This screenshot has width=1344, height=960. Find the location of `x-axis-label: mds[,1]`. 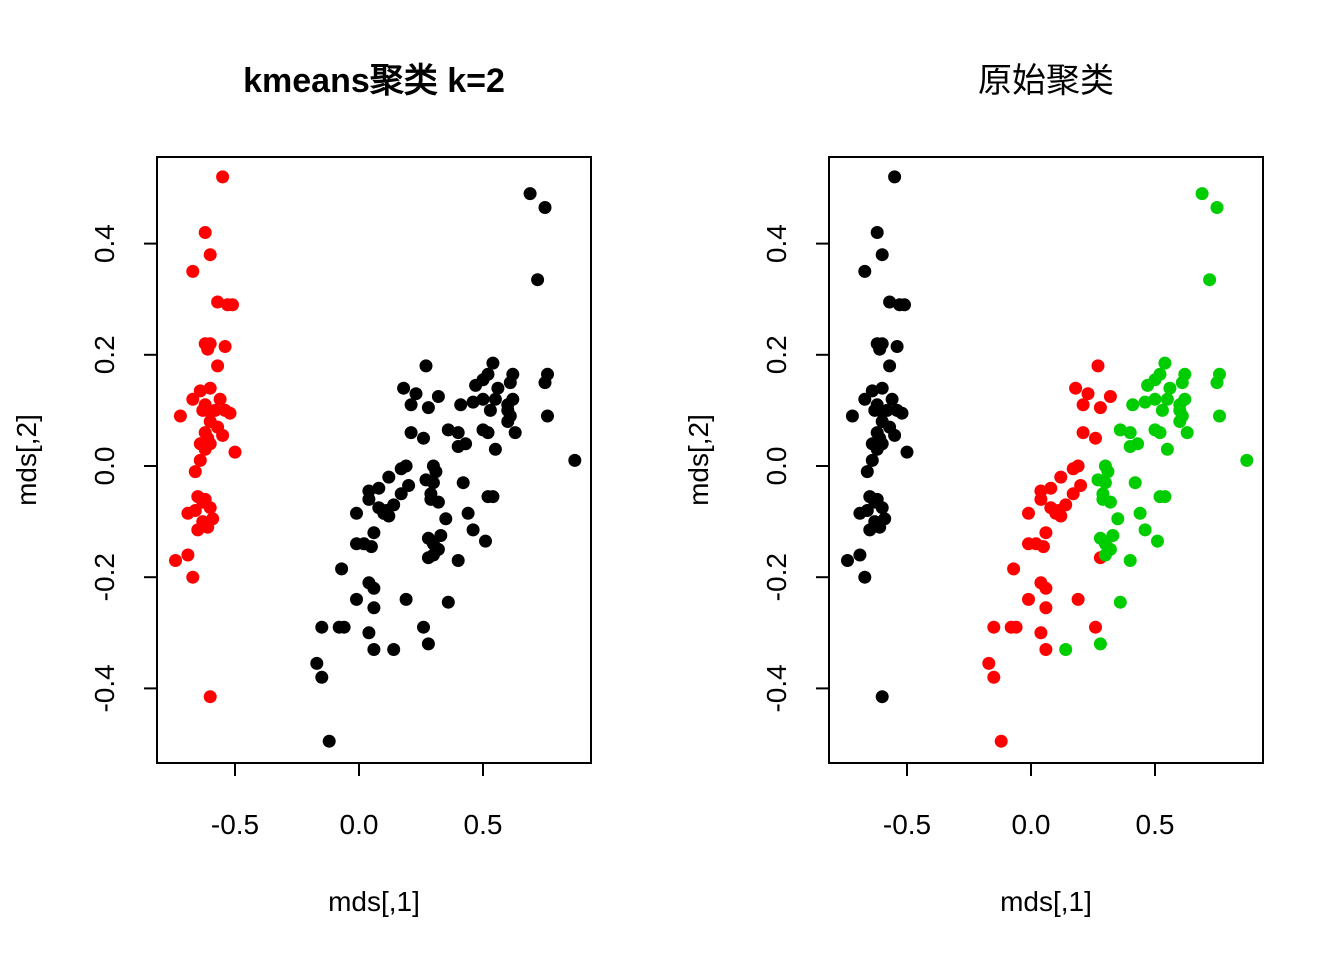

x-axis-label: mds[,1] is located at coordinates (374, 901).